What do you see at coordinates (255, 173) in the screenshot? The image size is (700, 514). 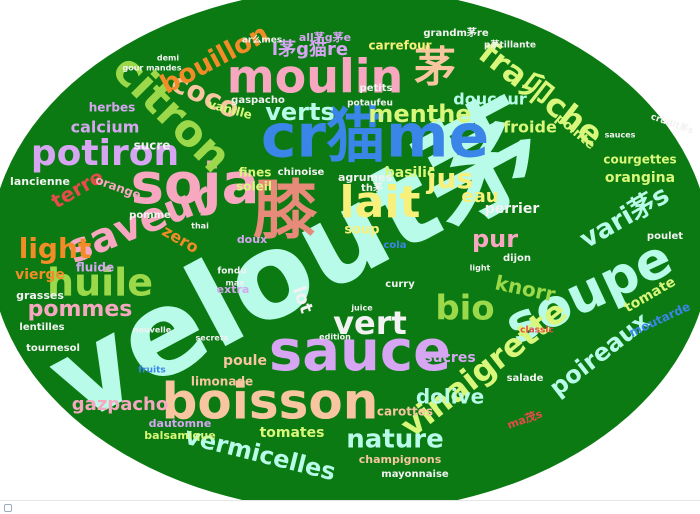 I see `cloud-word-fines-54: fines` at bounding box center [255, 173].